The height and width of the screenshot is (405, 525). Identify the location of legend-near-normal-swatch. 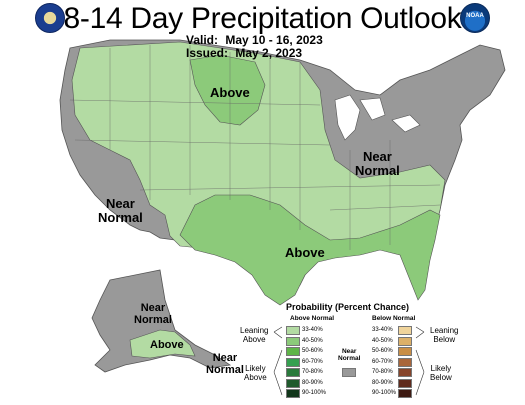
(349, 372).